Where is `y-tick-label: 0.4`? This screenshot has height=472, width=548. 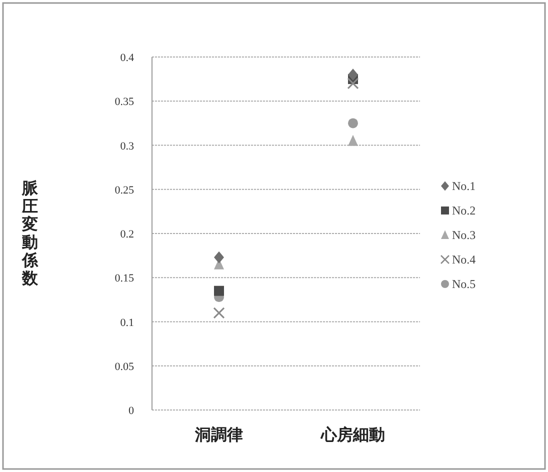 y-tick-label: 0.4 is located at coordinates (127, 58).